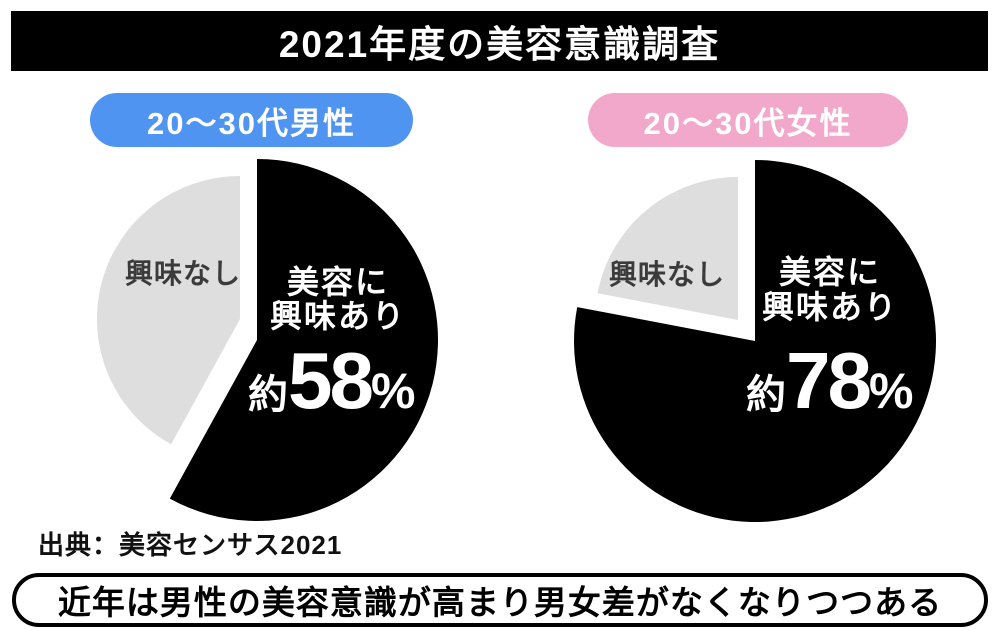  I want to click on conclusion-text: 近年は男性の美容意識が高まり男女差がなくなりつつある, so click(500, 602).